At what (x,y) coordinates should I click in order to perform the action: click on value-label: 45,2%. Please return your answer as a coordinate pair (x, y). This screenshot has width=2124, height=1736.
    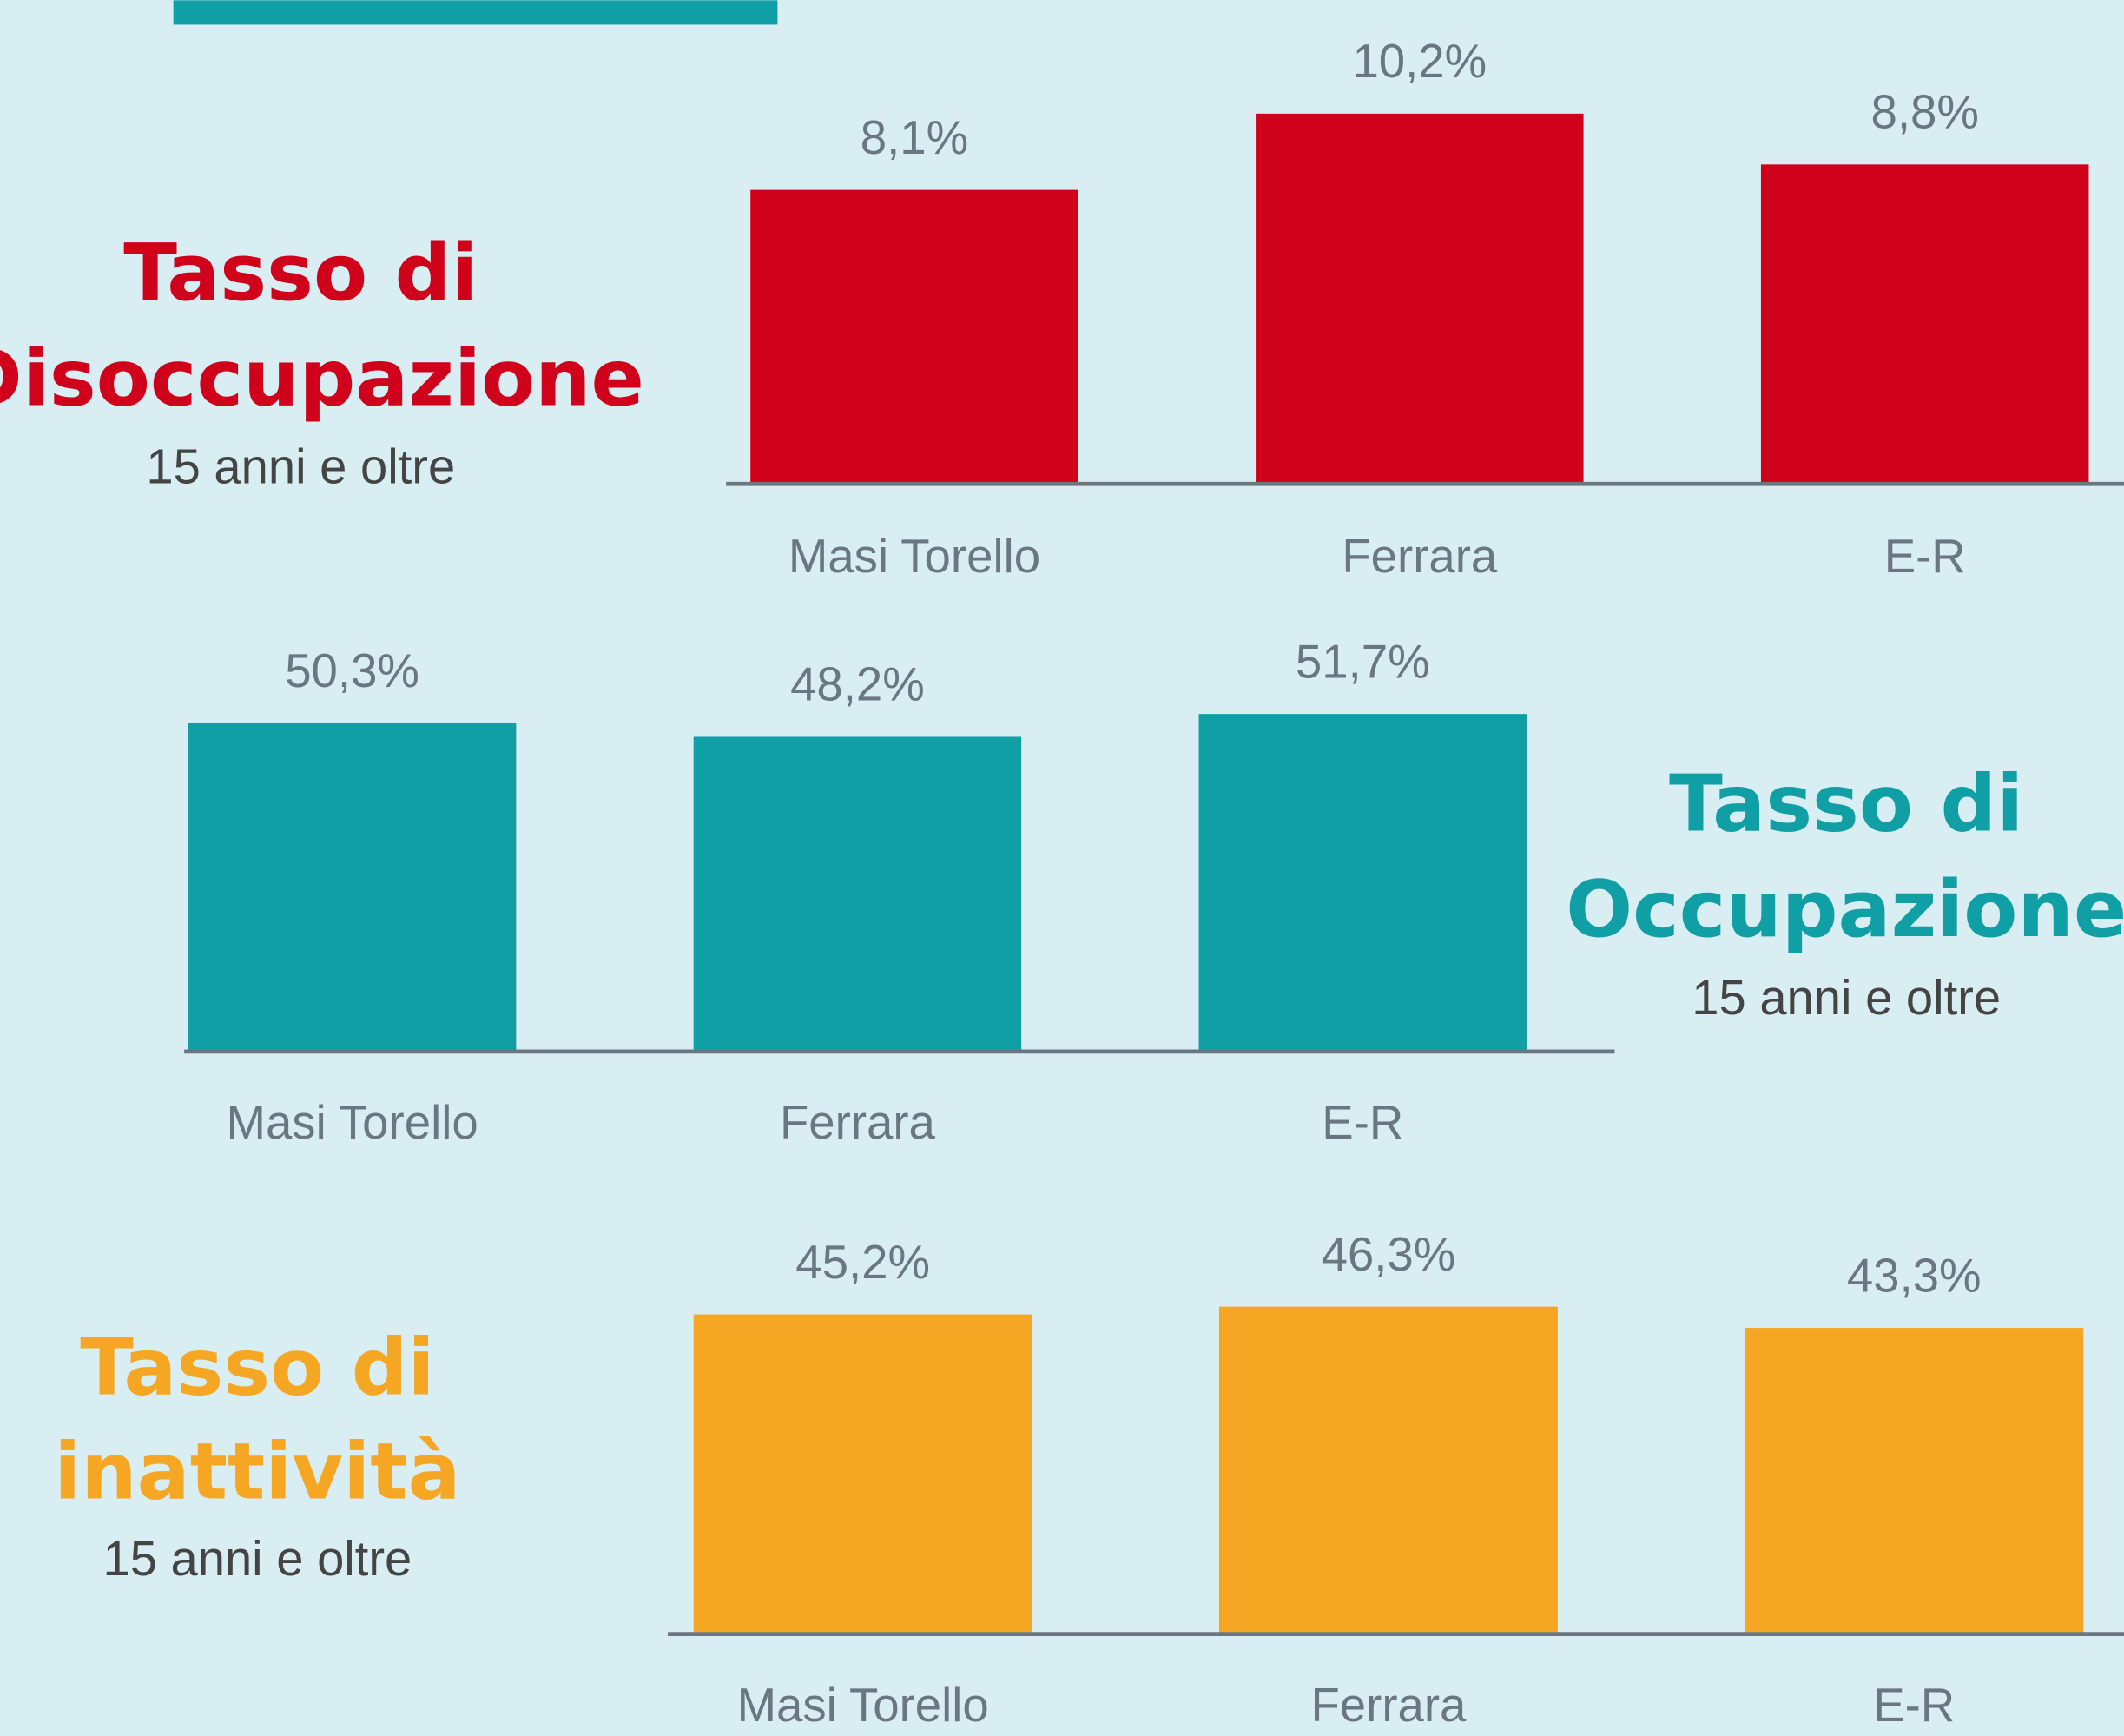
    Looking at the image, I should click on (862, 1262).